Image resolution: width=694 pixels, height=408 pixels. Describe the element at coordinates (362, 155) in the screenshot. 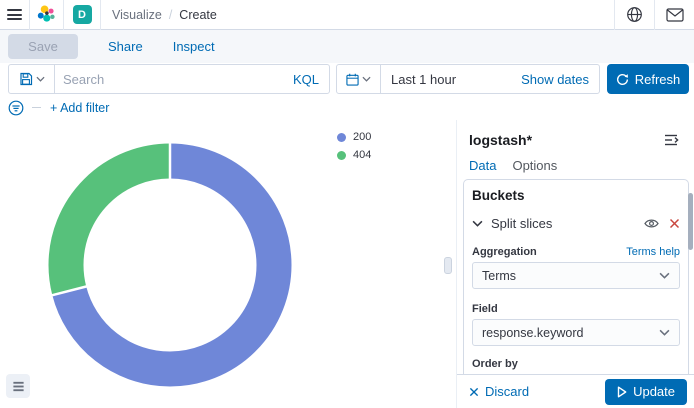

I see `legend-label: 404` at that location.